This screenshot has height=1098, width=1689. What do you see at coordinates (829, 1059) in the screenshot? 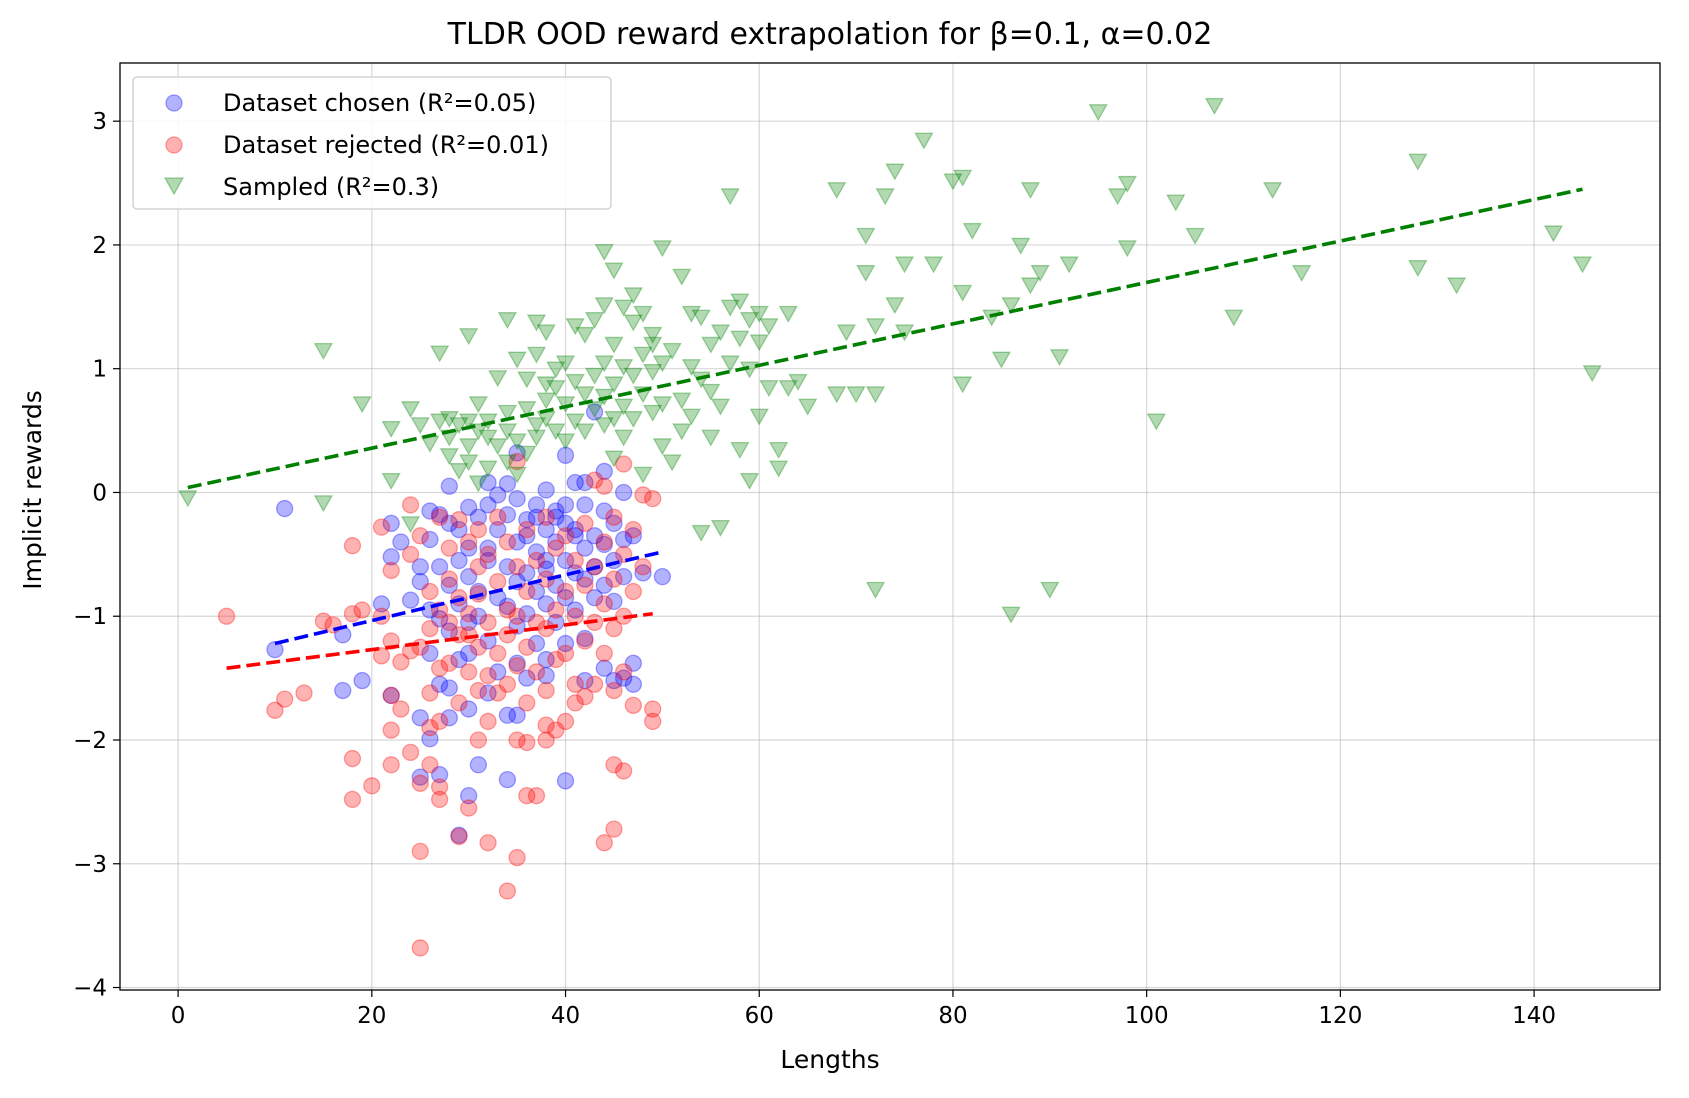
I see `x-axis-label: Lengths` at bounding box center [829, 1059].